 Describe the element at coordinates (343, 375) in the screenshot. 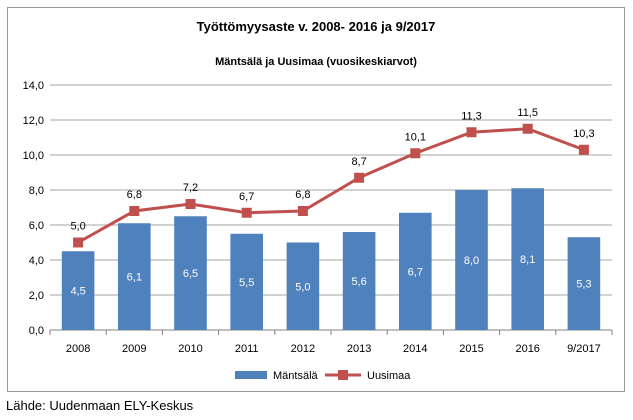

I see `legend-marker-uusimaa` at that location.